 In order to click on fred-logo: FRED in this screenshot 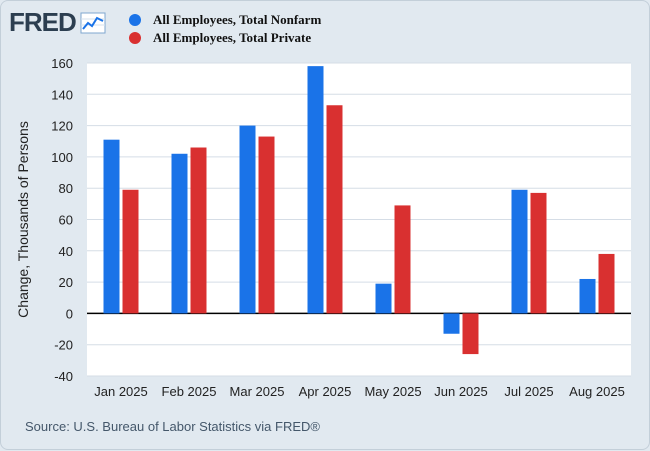, I will do `click(57, 22)`.